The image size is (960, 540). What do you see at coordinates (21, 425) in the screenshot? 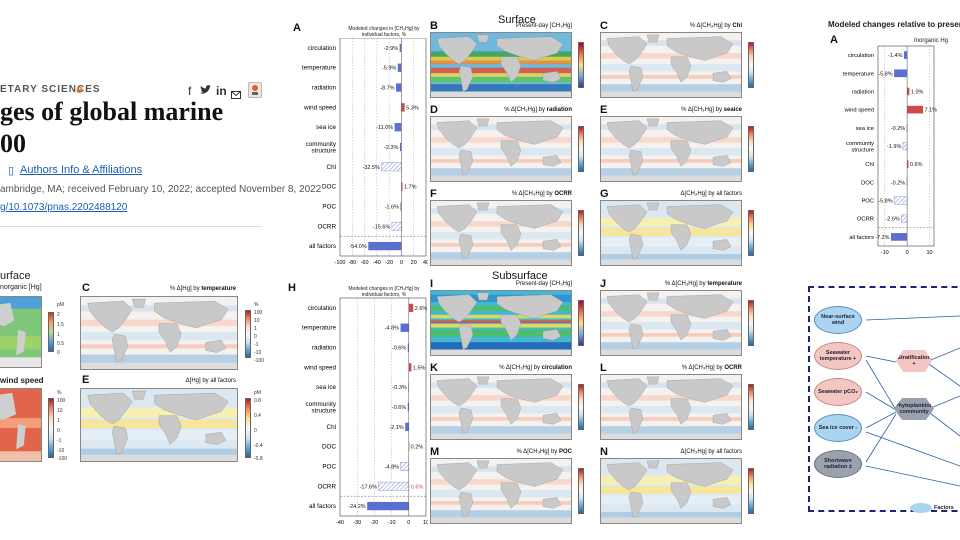
I see `map-wind-speed` at bounding box center [21, 425].